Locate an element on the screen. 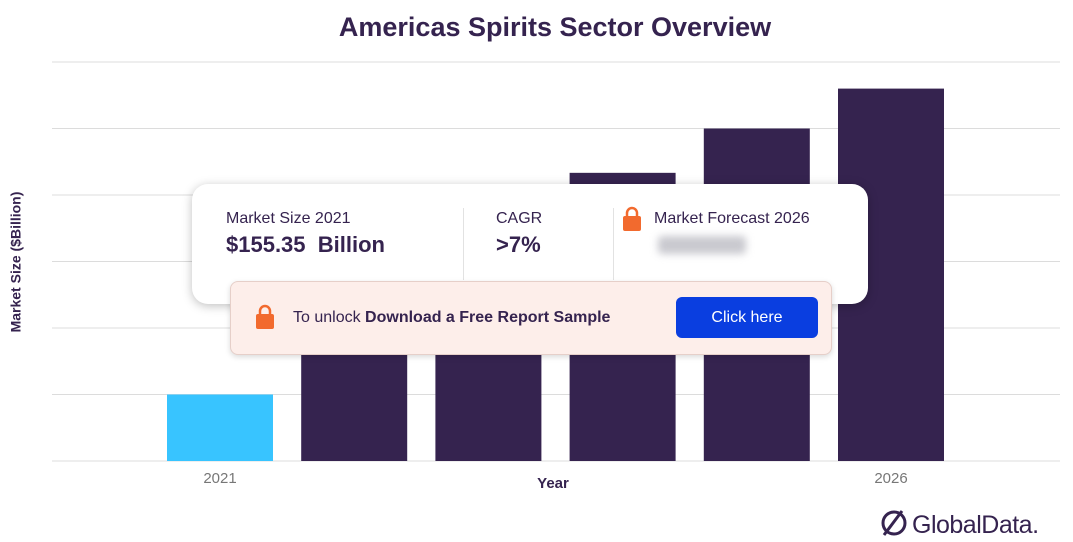  x-tick-label: 2026 is located at coordinates (890, 478).